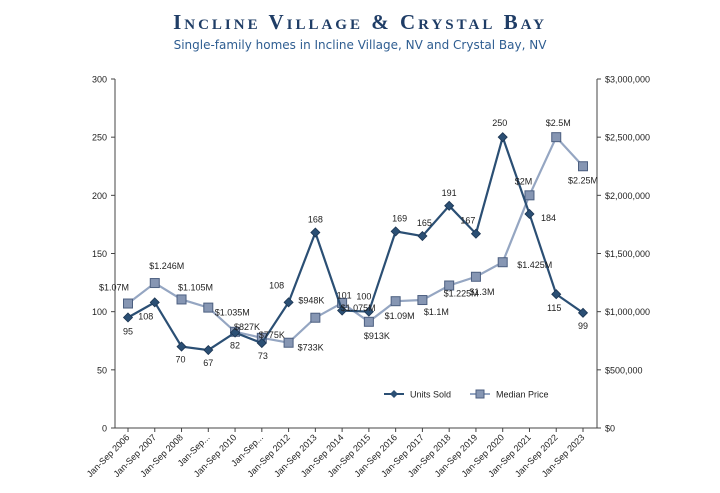 Image resolution: width=720 pixels, height=493 pixels. Describe the element at coordinates (400, 316) in the screenshot. I see `median-price-data-label: $1.09M` at that location.